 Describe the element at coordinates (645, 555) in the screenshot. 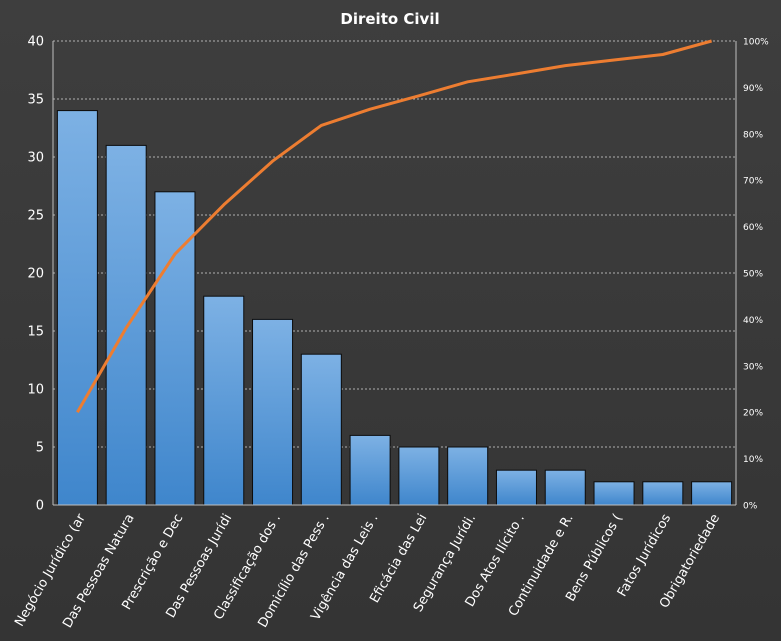

I see `x-tick-label: Fatos Jurídicos` at that location.